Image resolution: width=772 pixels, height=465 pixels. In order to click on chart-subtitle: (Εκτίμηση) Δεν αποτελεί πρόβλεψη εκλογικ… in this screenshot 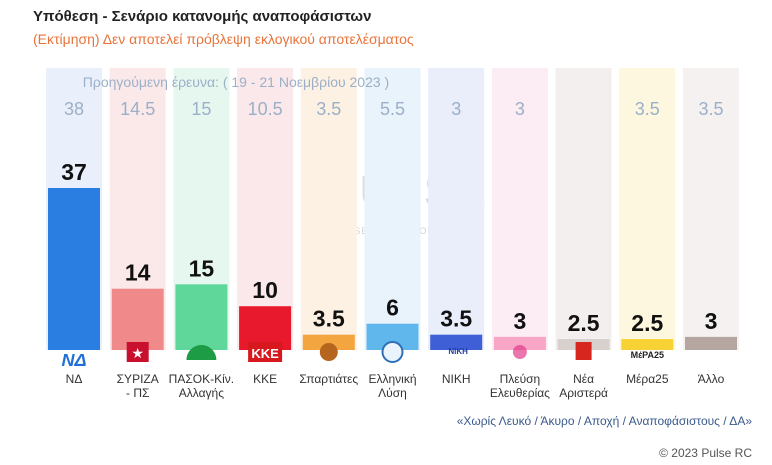, I will do `click(223, 39)`.